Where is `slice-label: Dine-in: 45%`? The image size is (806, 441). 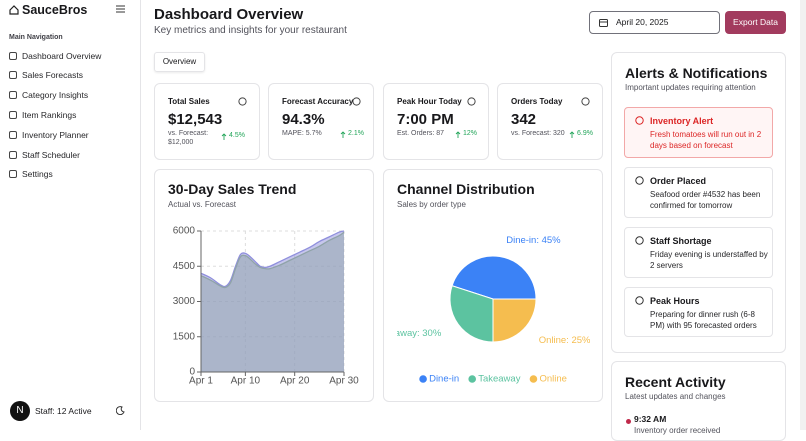 slice-label: Dine-in: 45% is located at coordinates (533, 240).